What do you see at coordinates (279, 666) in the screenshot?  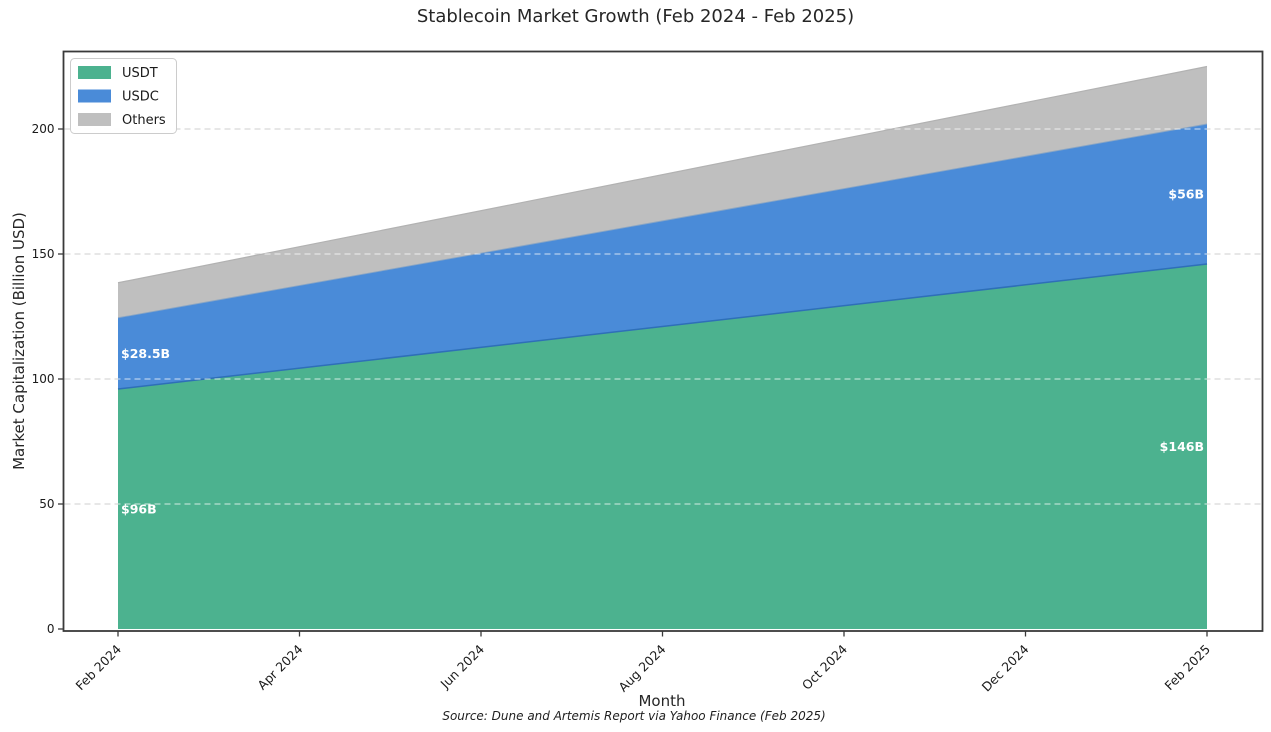 I see `x-tick-label-1: Apr 2024` at bounding box center [279, 666].